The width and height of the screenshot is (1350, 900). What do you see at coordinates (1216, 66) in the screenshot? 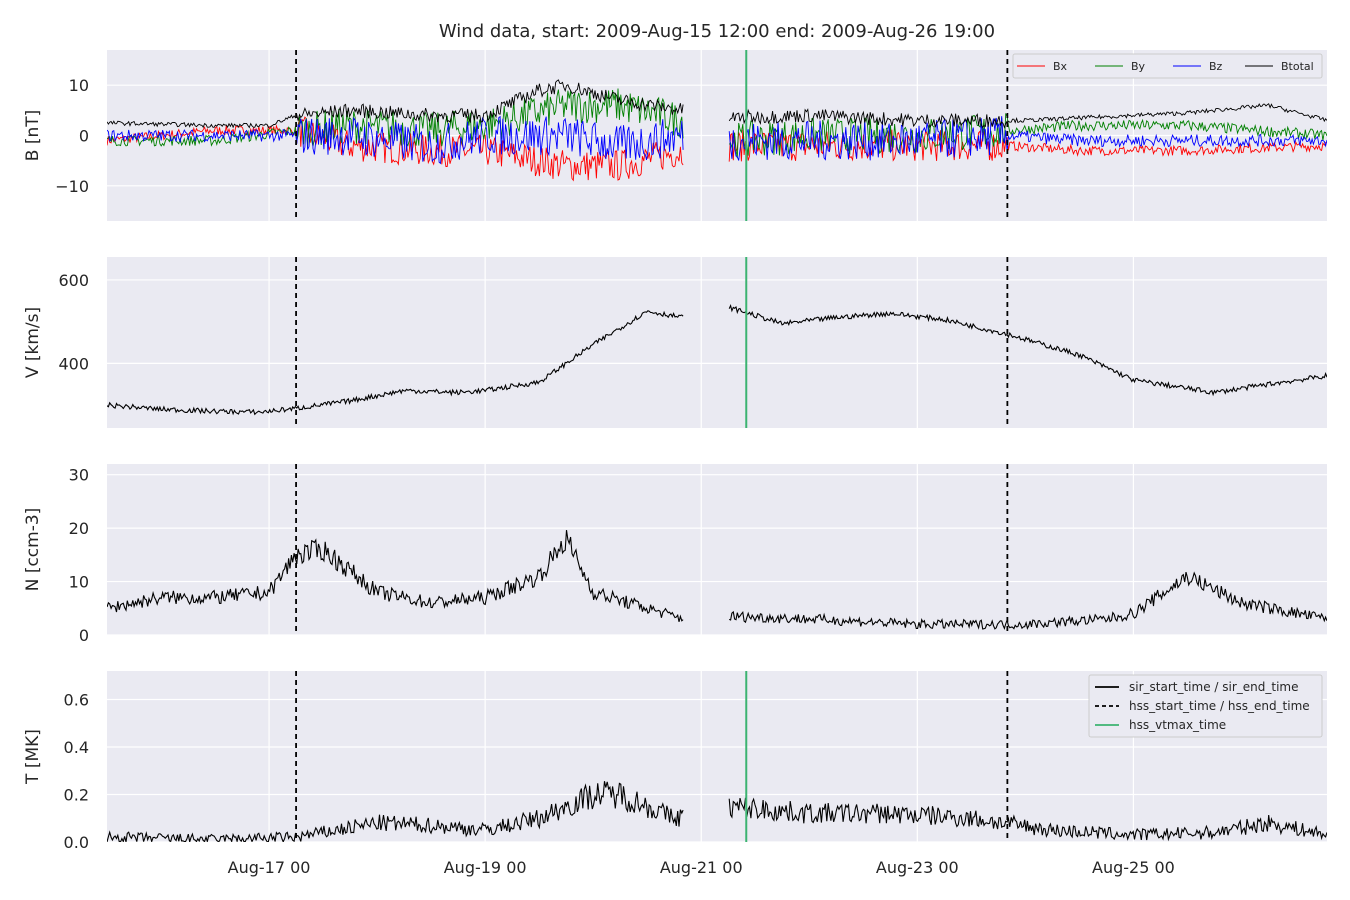
I see `legend-label: Bz` at bounding box center [1216, 66].